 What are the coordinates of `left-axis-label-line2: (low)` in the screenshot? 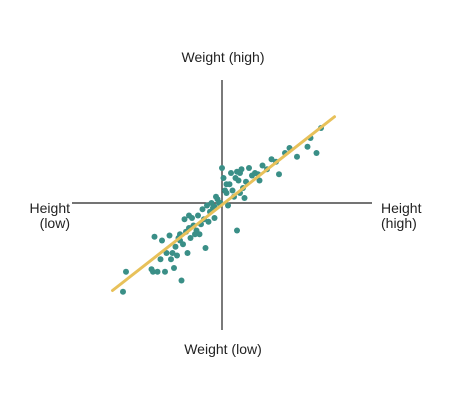 It's located at (54, 223).